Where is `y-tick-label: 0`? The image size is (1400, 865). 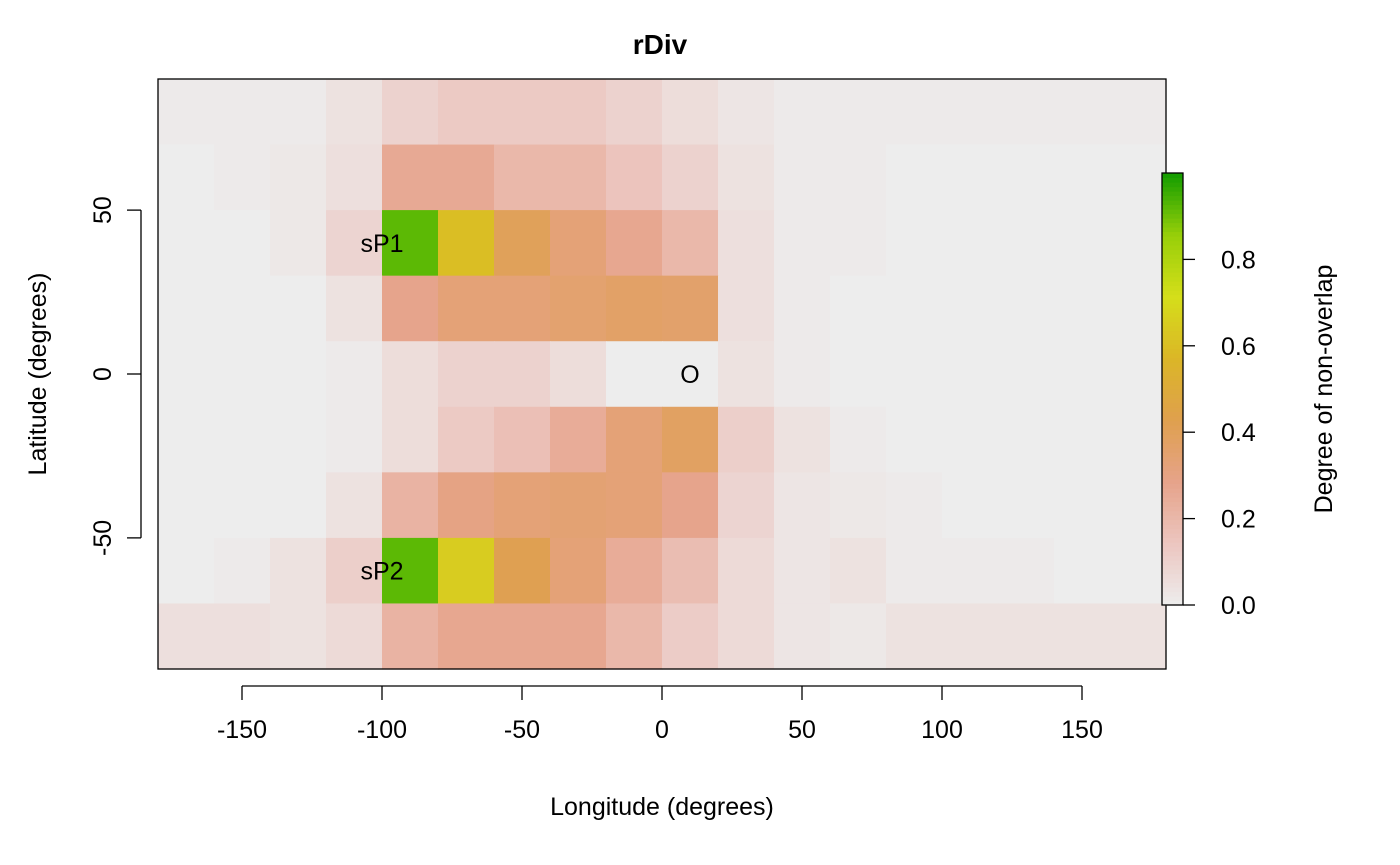
y-tick-label: 0 is located at coordinates (103, 374).